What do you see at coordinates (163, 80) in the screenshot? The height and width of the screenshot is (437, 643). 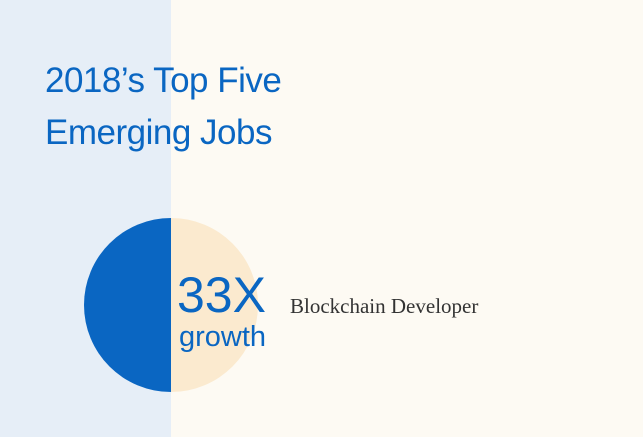 I see `title-line: 2018’s Top Five` at bounding box center [163, 80].